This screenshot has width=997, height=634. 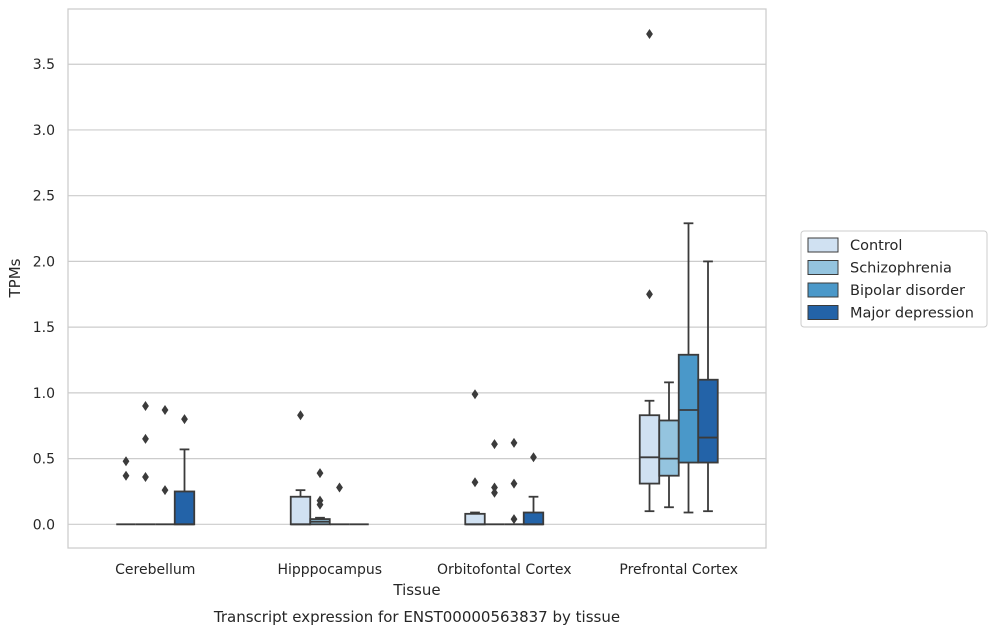 I want to click on legend-label: Schizophrenia, so click(x=901, y=269).